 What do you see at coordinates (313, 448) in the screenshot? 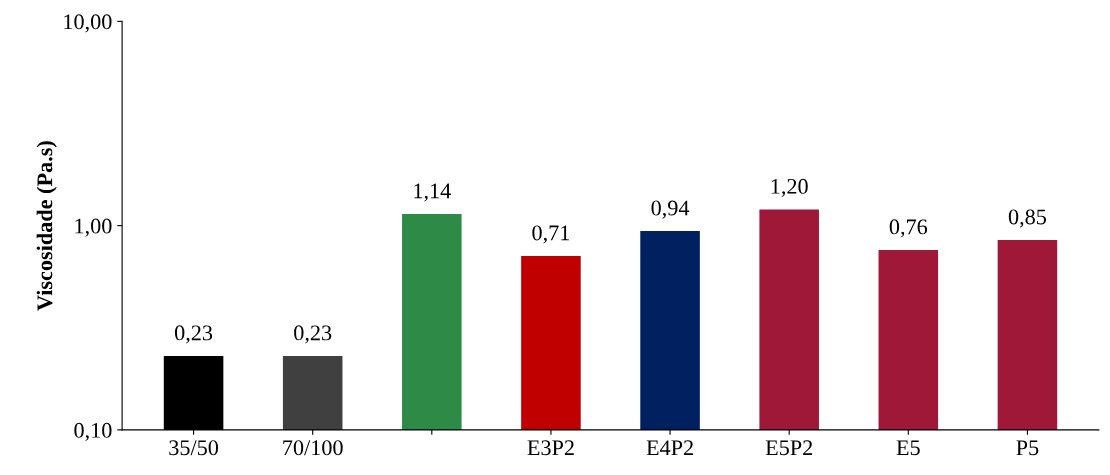
I see `x-tick-label: 70/100` at bounding box center [313, 448].